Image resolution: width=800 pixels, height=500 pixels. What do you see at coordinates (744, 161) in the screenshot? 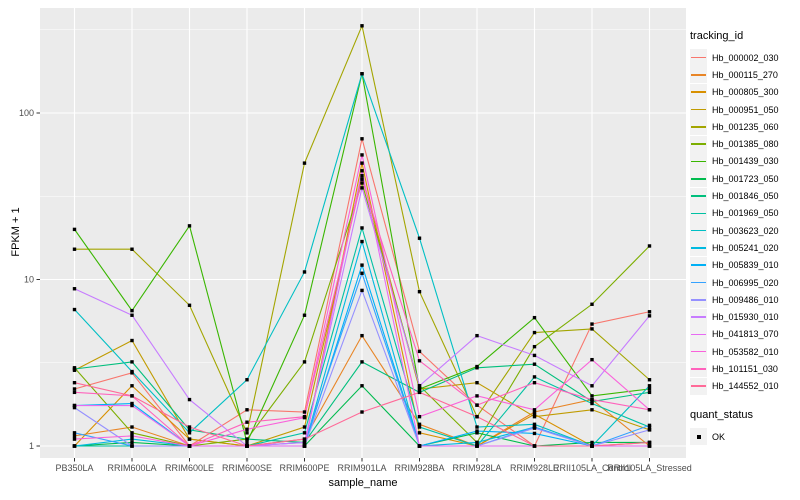
I see `legend-entry: Hb_001439_030` at bounding box center [744, 161].